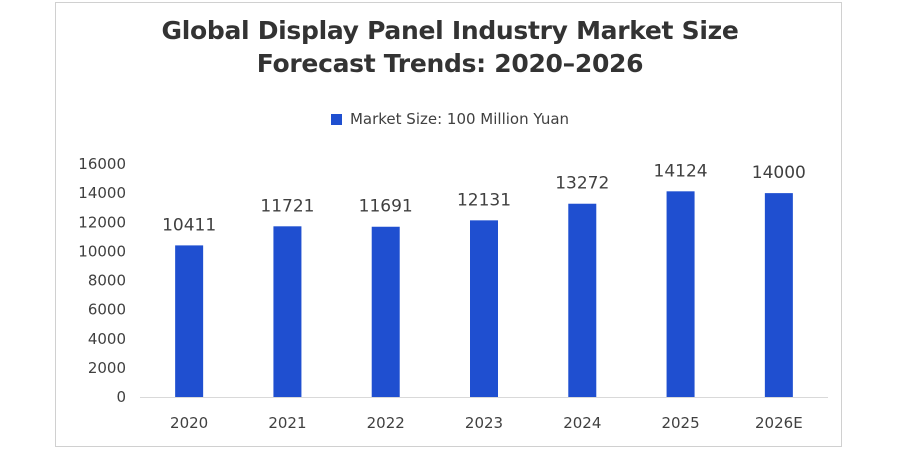 The height and width of the screenshot is (450, 900). Describe the element at coordinates (484, 308) in the screenshot. I see `bar-2023` at that location.